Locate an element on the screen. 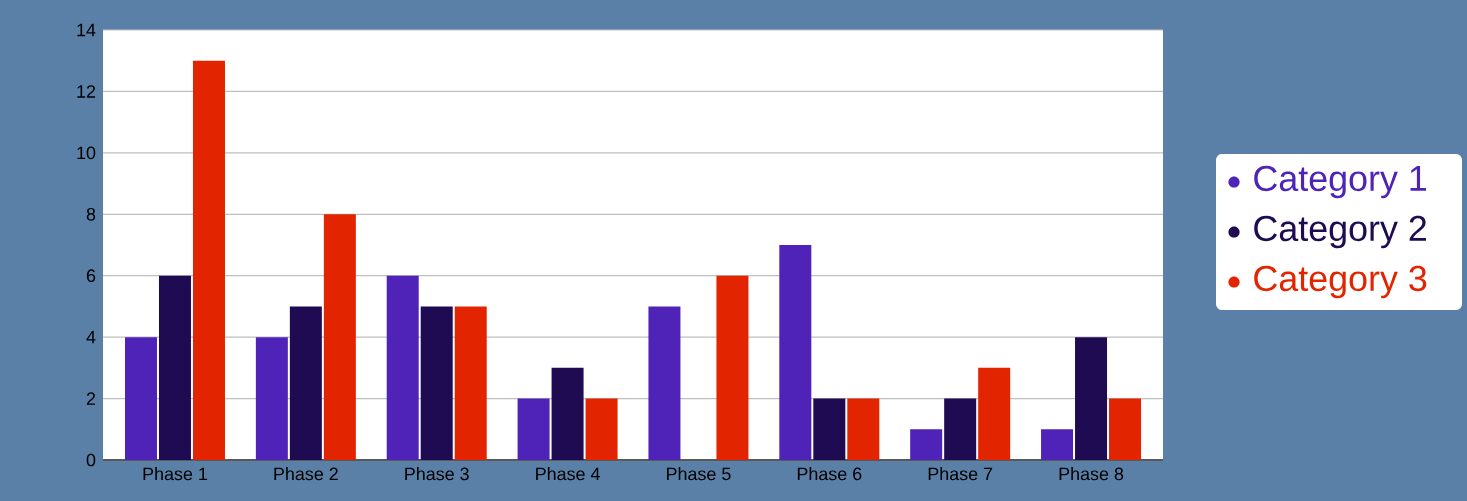 This screenshot has height=501, width=1467. legend-label: Category 3 is located at coordinates (1340, 282).